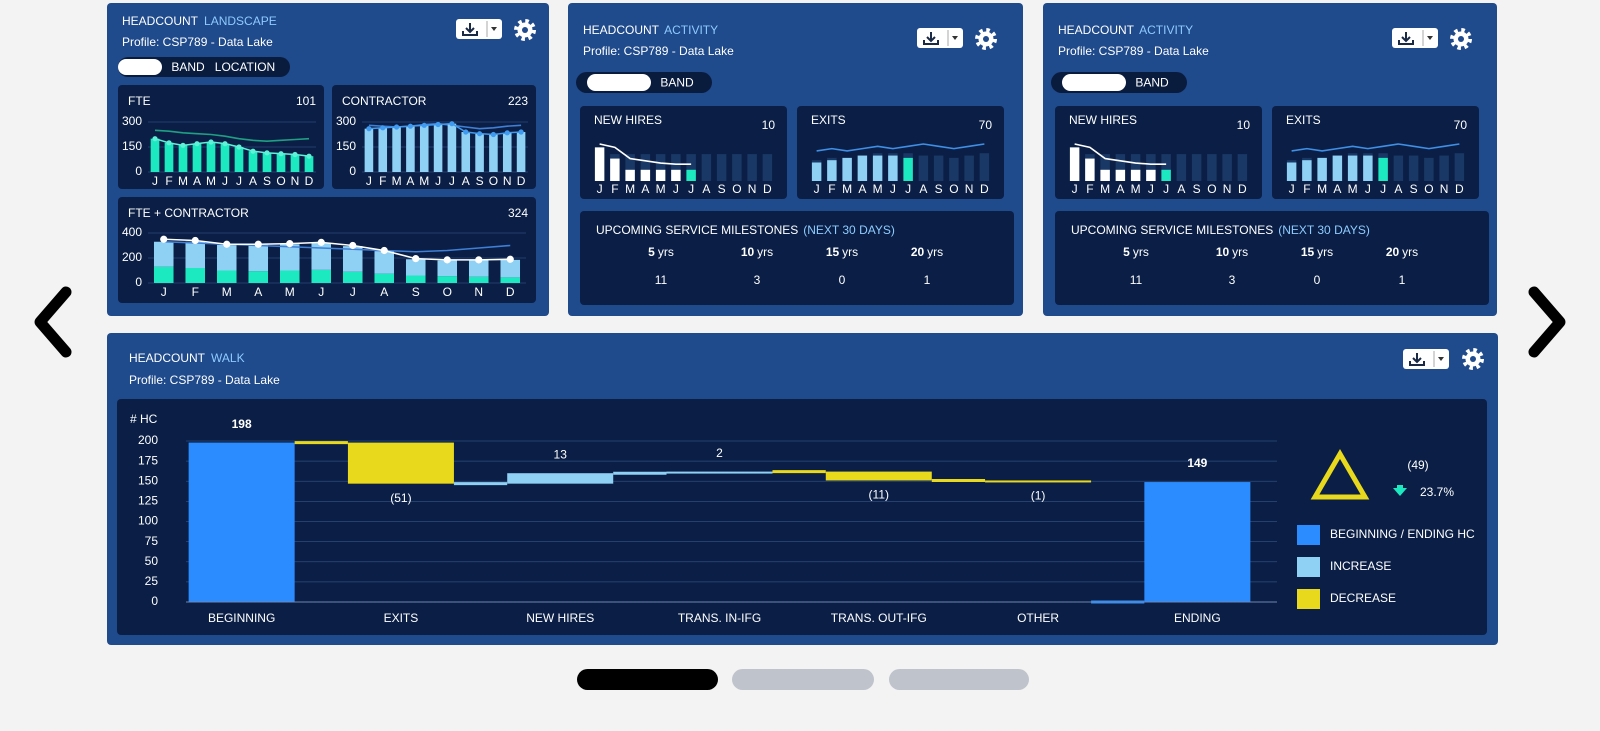 The width and height of the screenshot is (1600, 731). Describe the element at coordinates (797, 258) in the screenshot. I see `panel` at that location.